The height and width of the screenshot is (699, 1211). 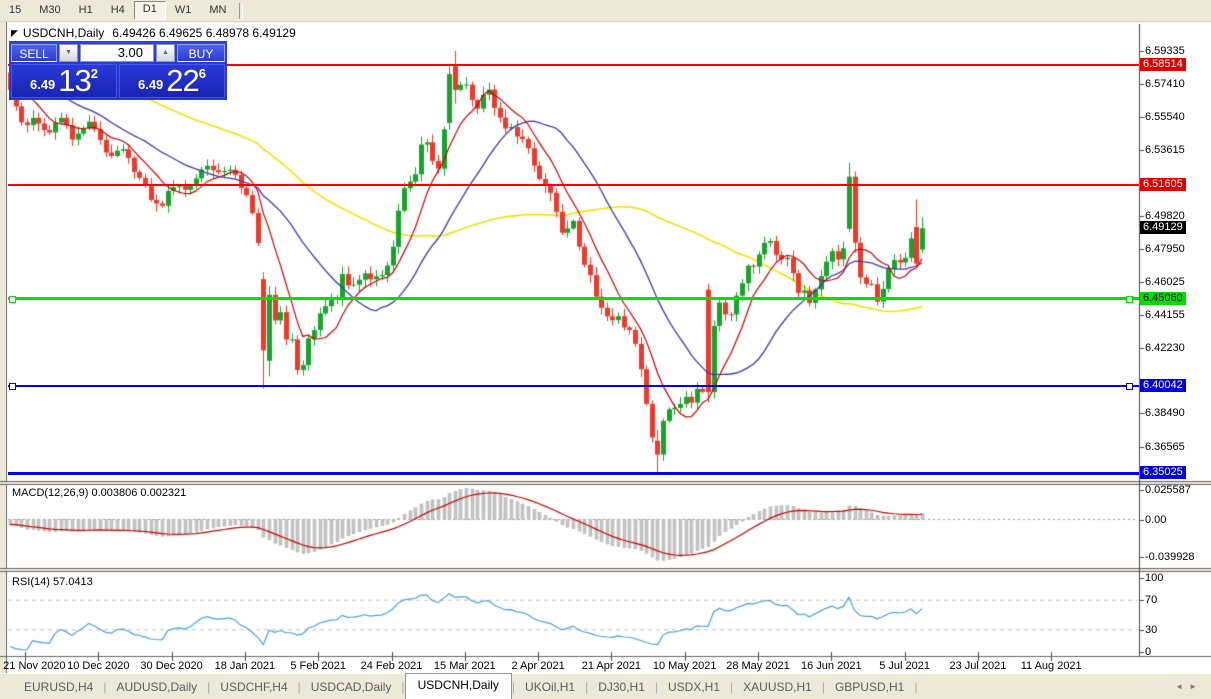 What do you see at coordinates (611, 666) in the screenshot?
I see `date-label: 21 Apr 2021` at bounding box center [611, 666].